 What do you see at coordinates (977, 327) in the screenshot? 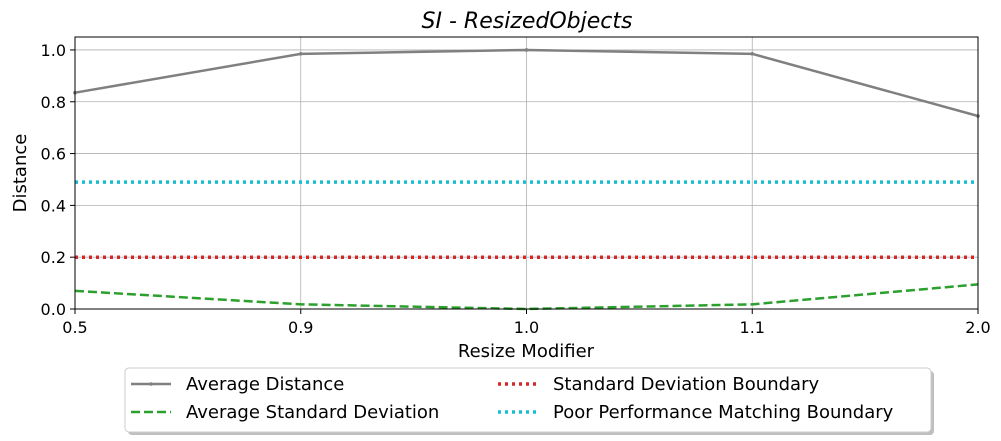
I see `x-tick-label: 2.0` at bounding box center [977, 327].